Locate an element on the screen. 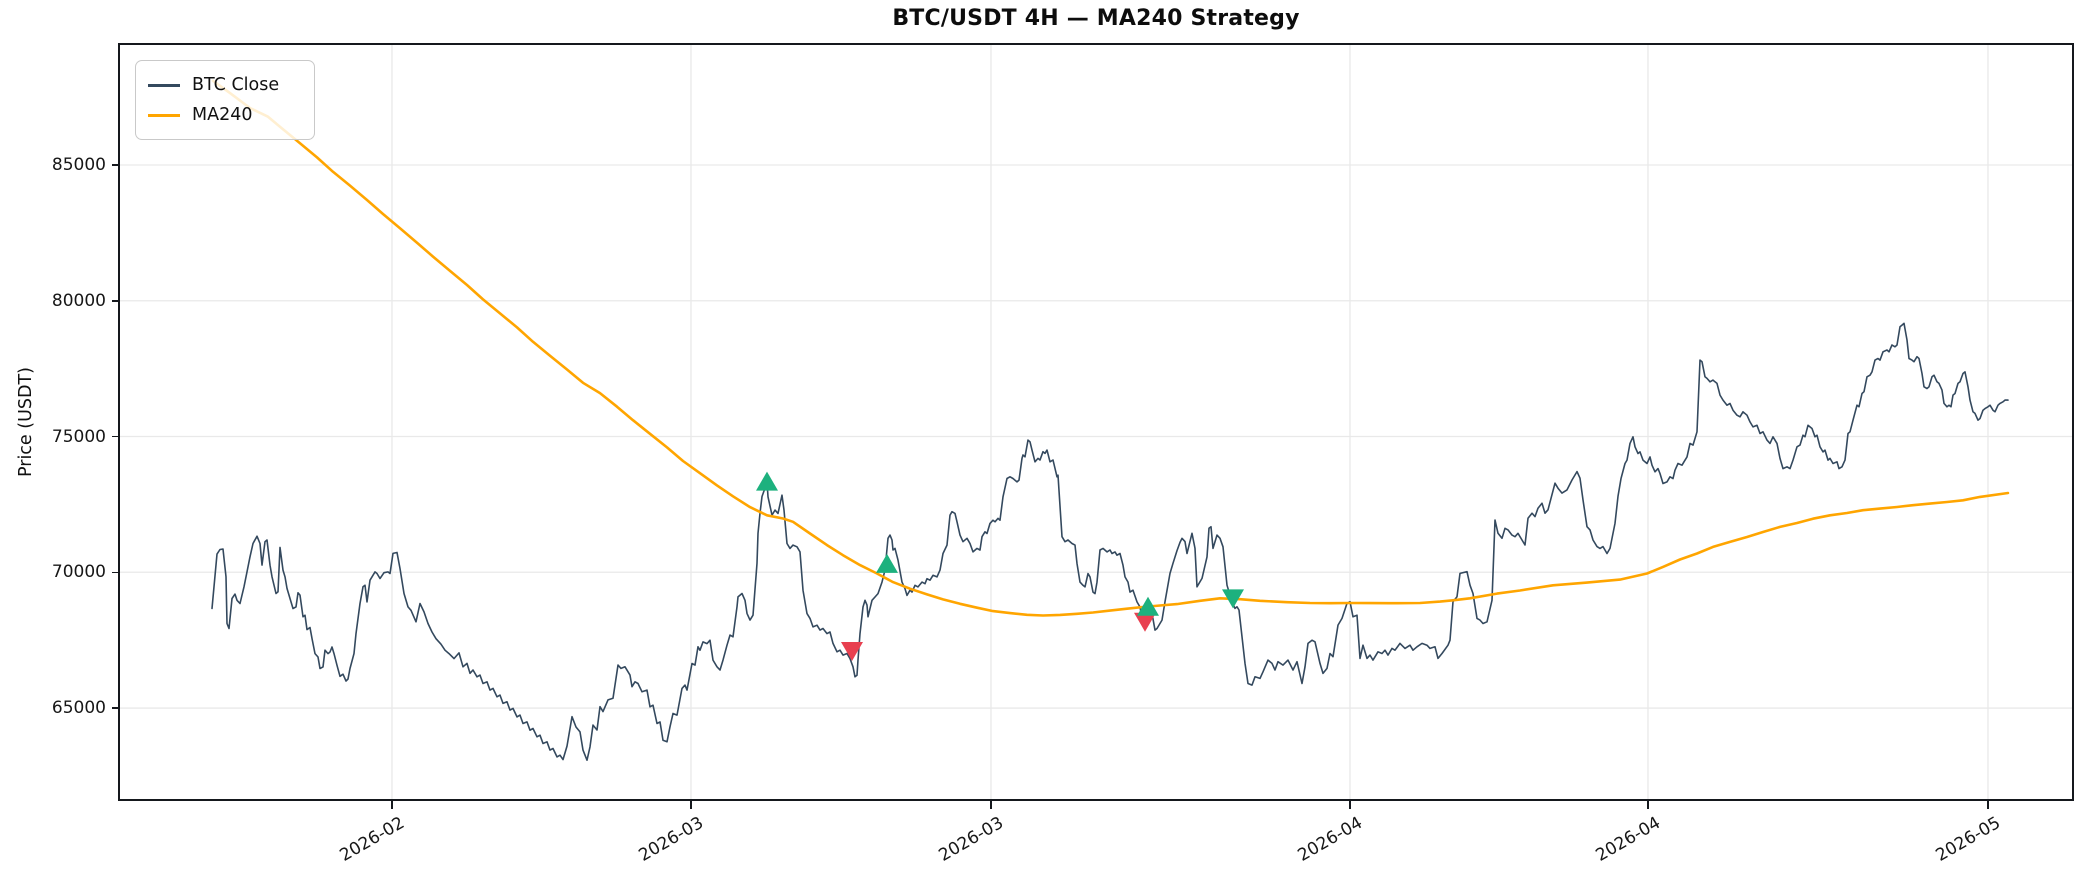 The height and width of the screenshot is (884, 2084). x-tick-label: 2026-02 is located at coordinates (372, 839).